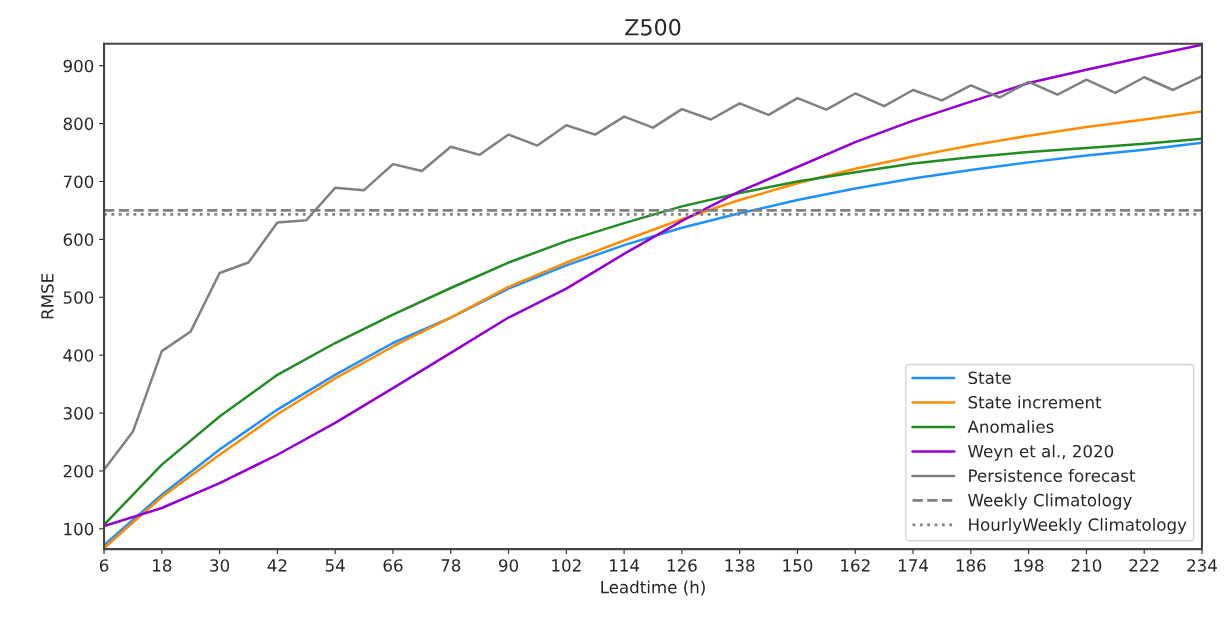 This screenshot has width=1224, height=624. Describe the element at coordinates (104, 565) in the screenshot. I see `x-tick-label: 6` at that location.